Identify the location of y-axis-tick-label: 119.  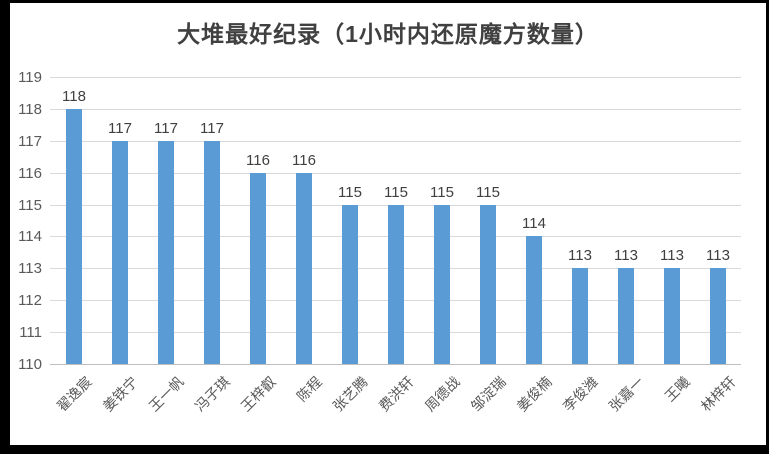
(30, 77).